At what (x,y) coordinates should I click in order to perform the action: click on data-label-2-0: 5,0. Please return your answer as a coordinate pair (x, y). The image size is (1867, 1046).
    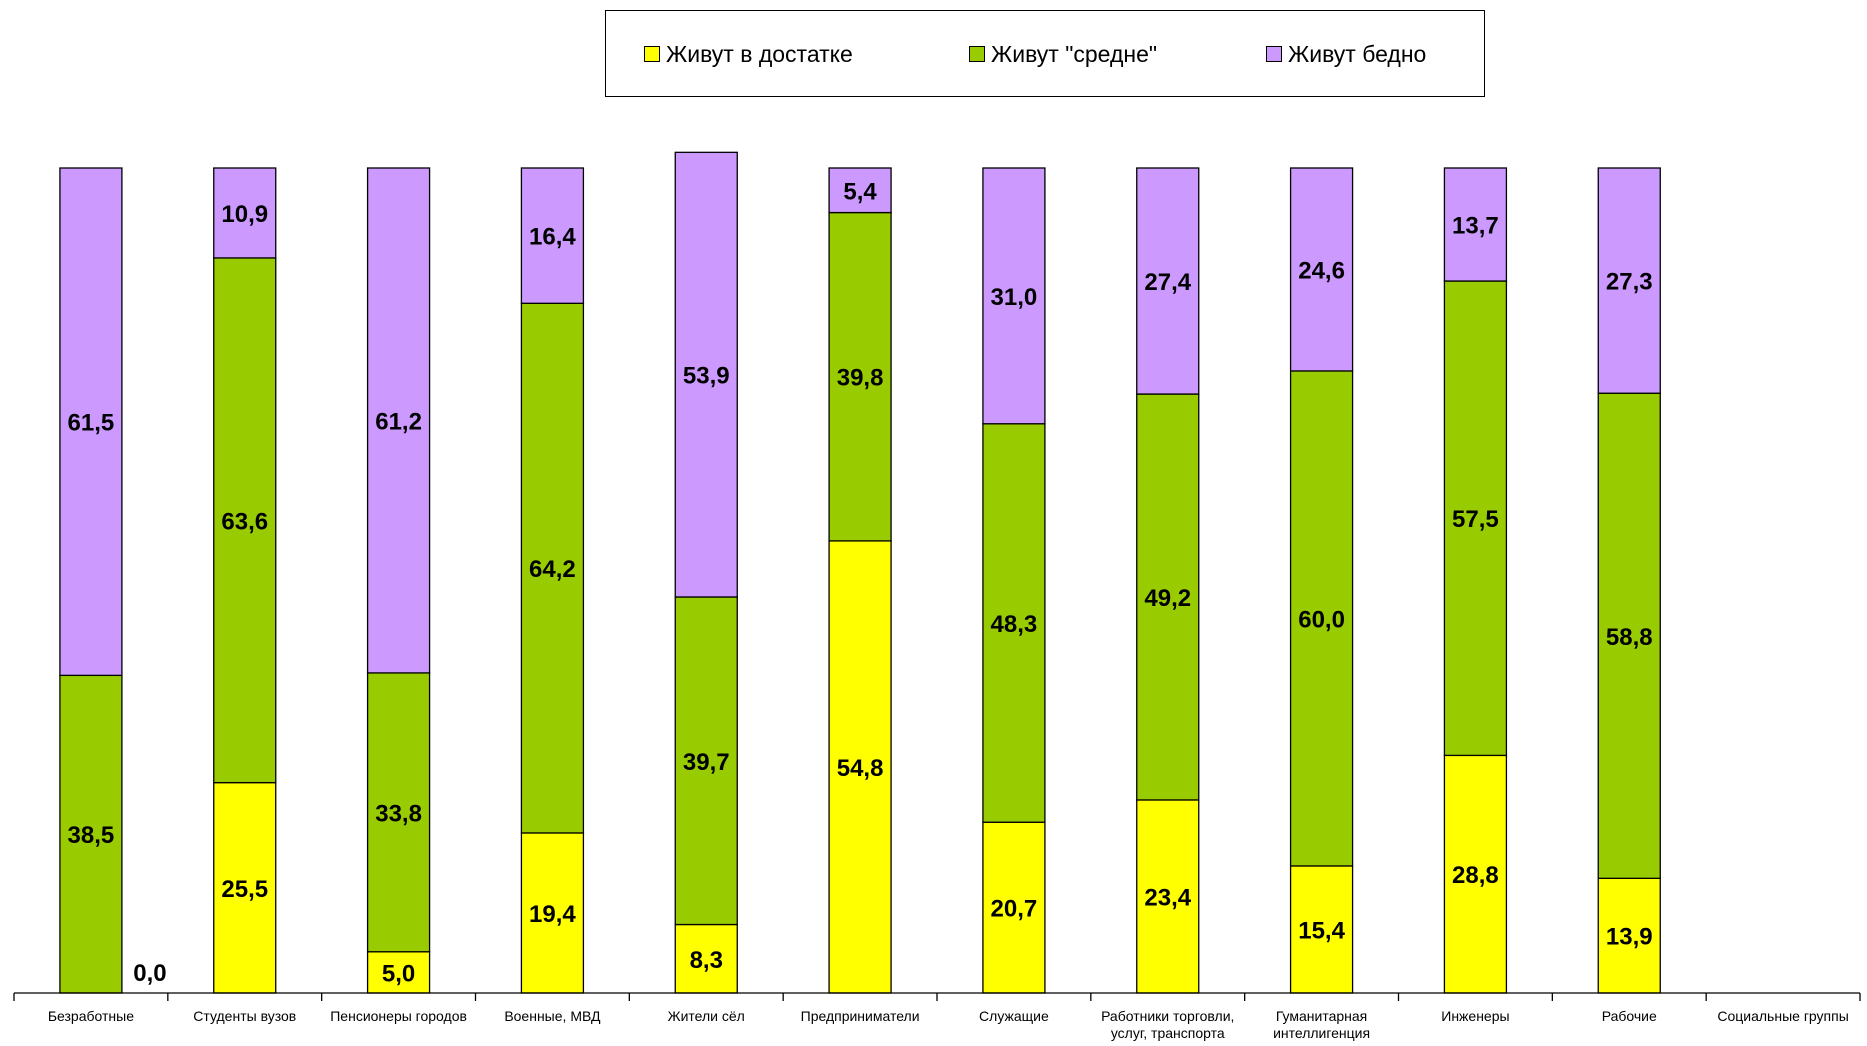
    Looking at the image, I should click on (398, 973).